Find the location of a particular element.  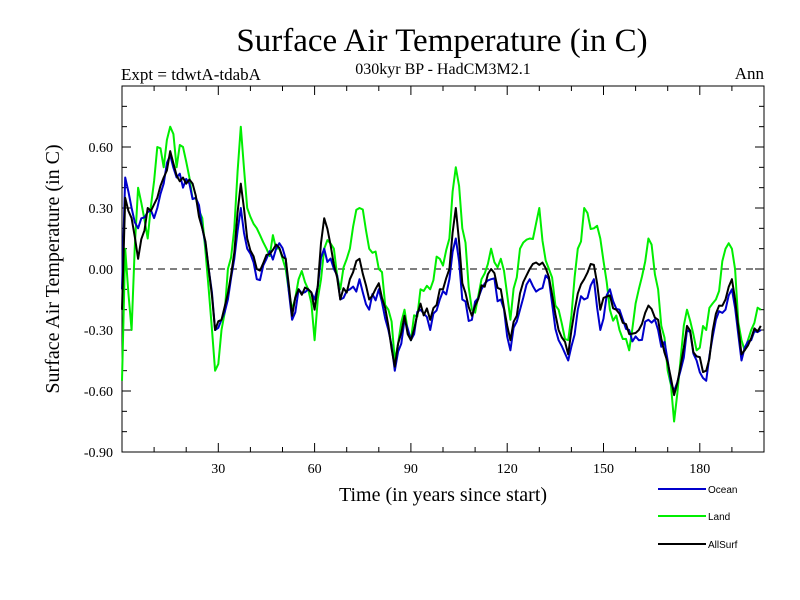

x-tick-label: 90 is located at coordinates (411, 469).